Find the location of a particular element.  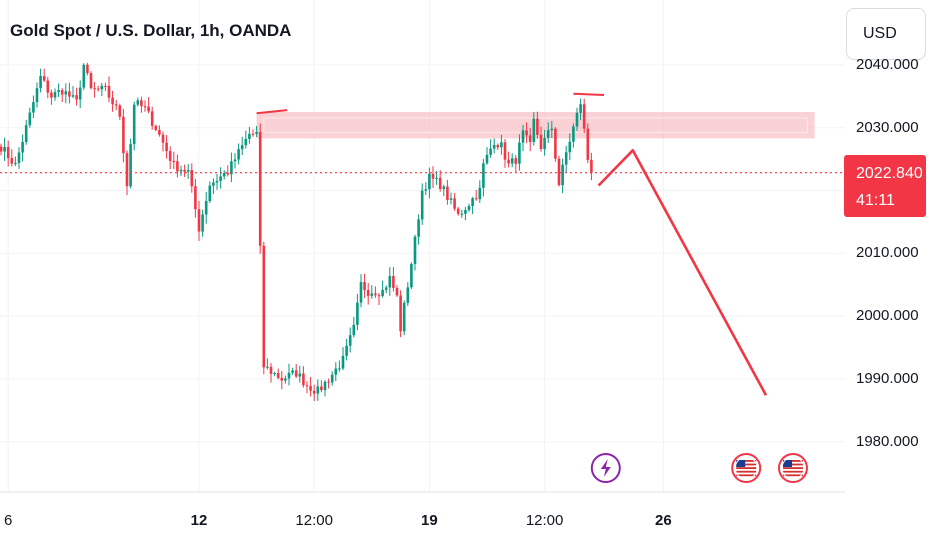

time-tick-label: 12 is located at coordinates (199, 520).